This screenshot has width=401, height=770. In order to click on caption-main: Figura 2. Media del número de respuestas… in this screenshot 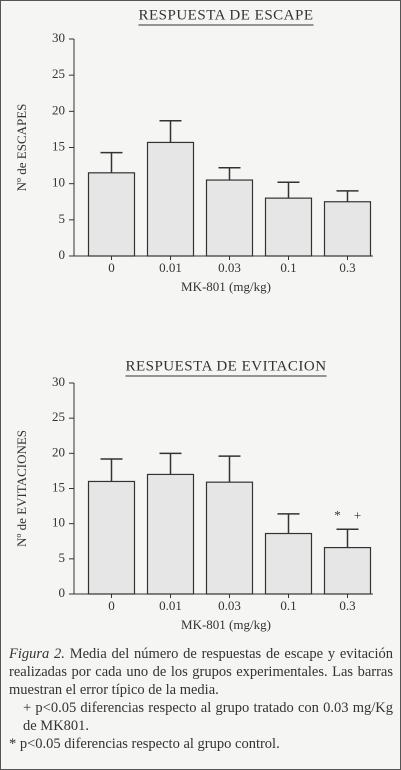, I will do `click(201, 672)`.